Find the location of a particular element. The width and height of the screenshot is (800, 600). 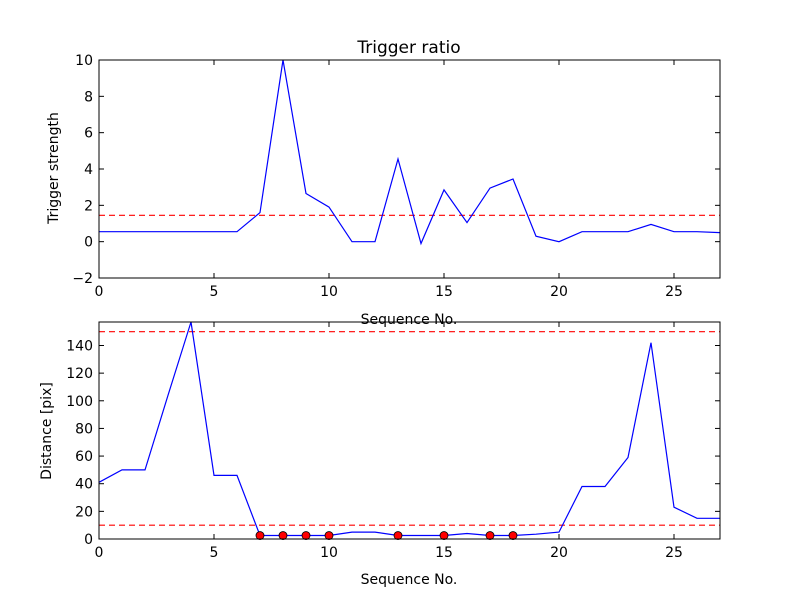

y-tick-label: 100 is located at coordinates (79, 402).